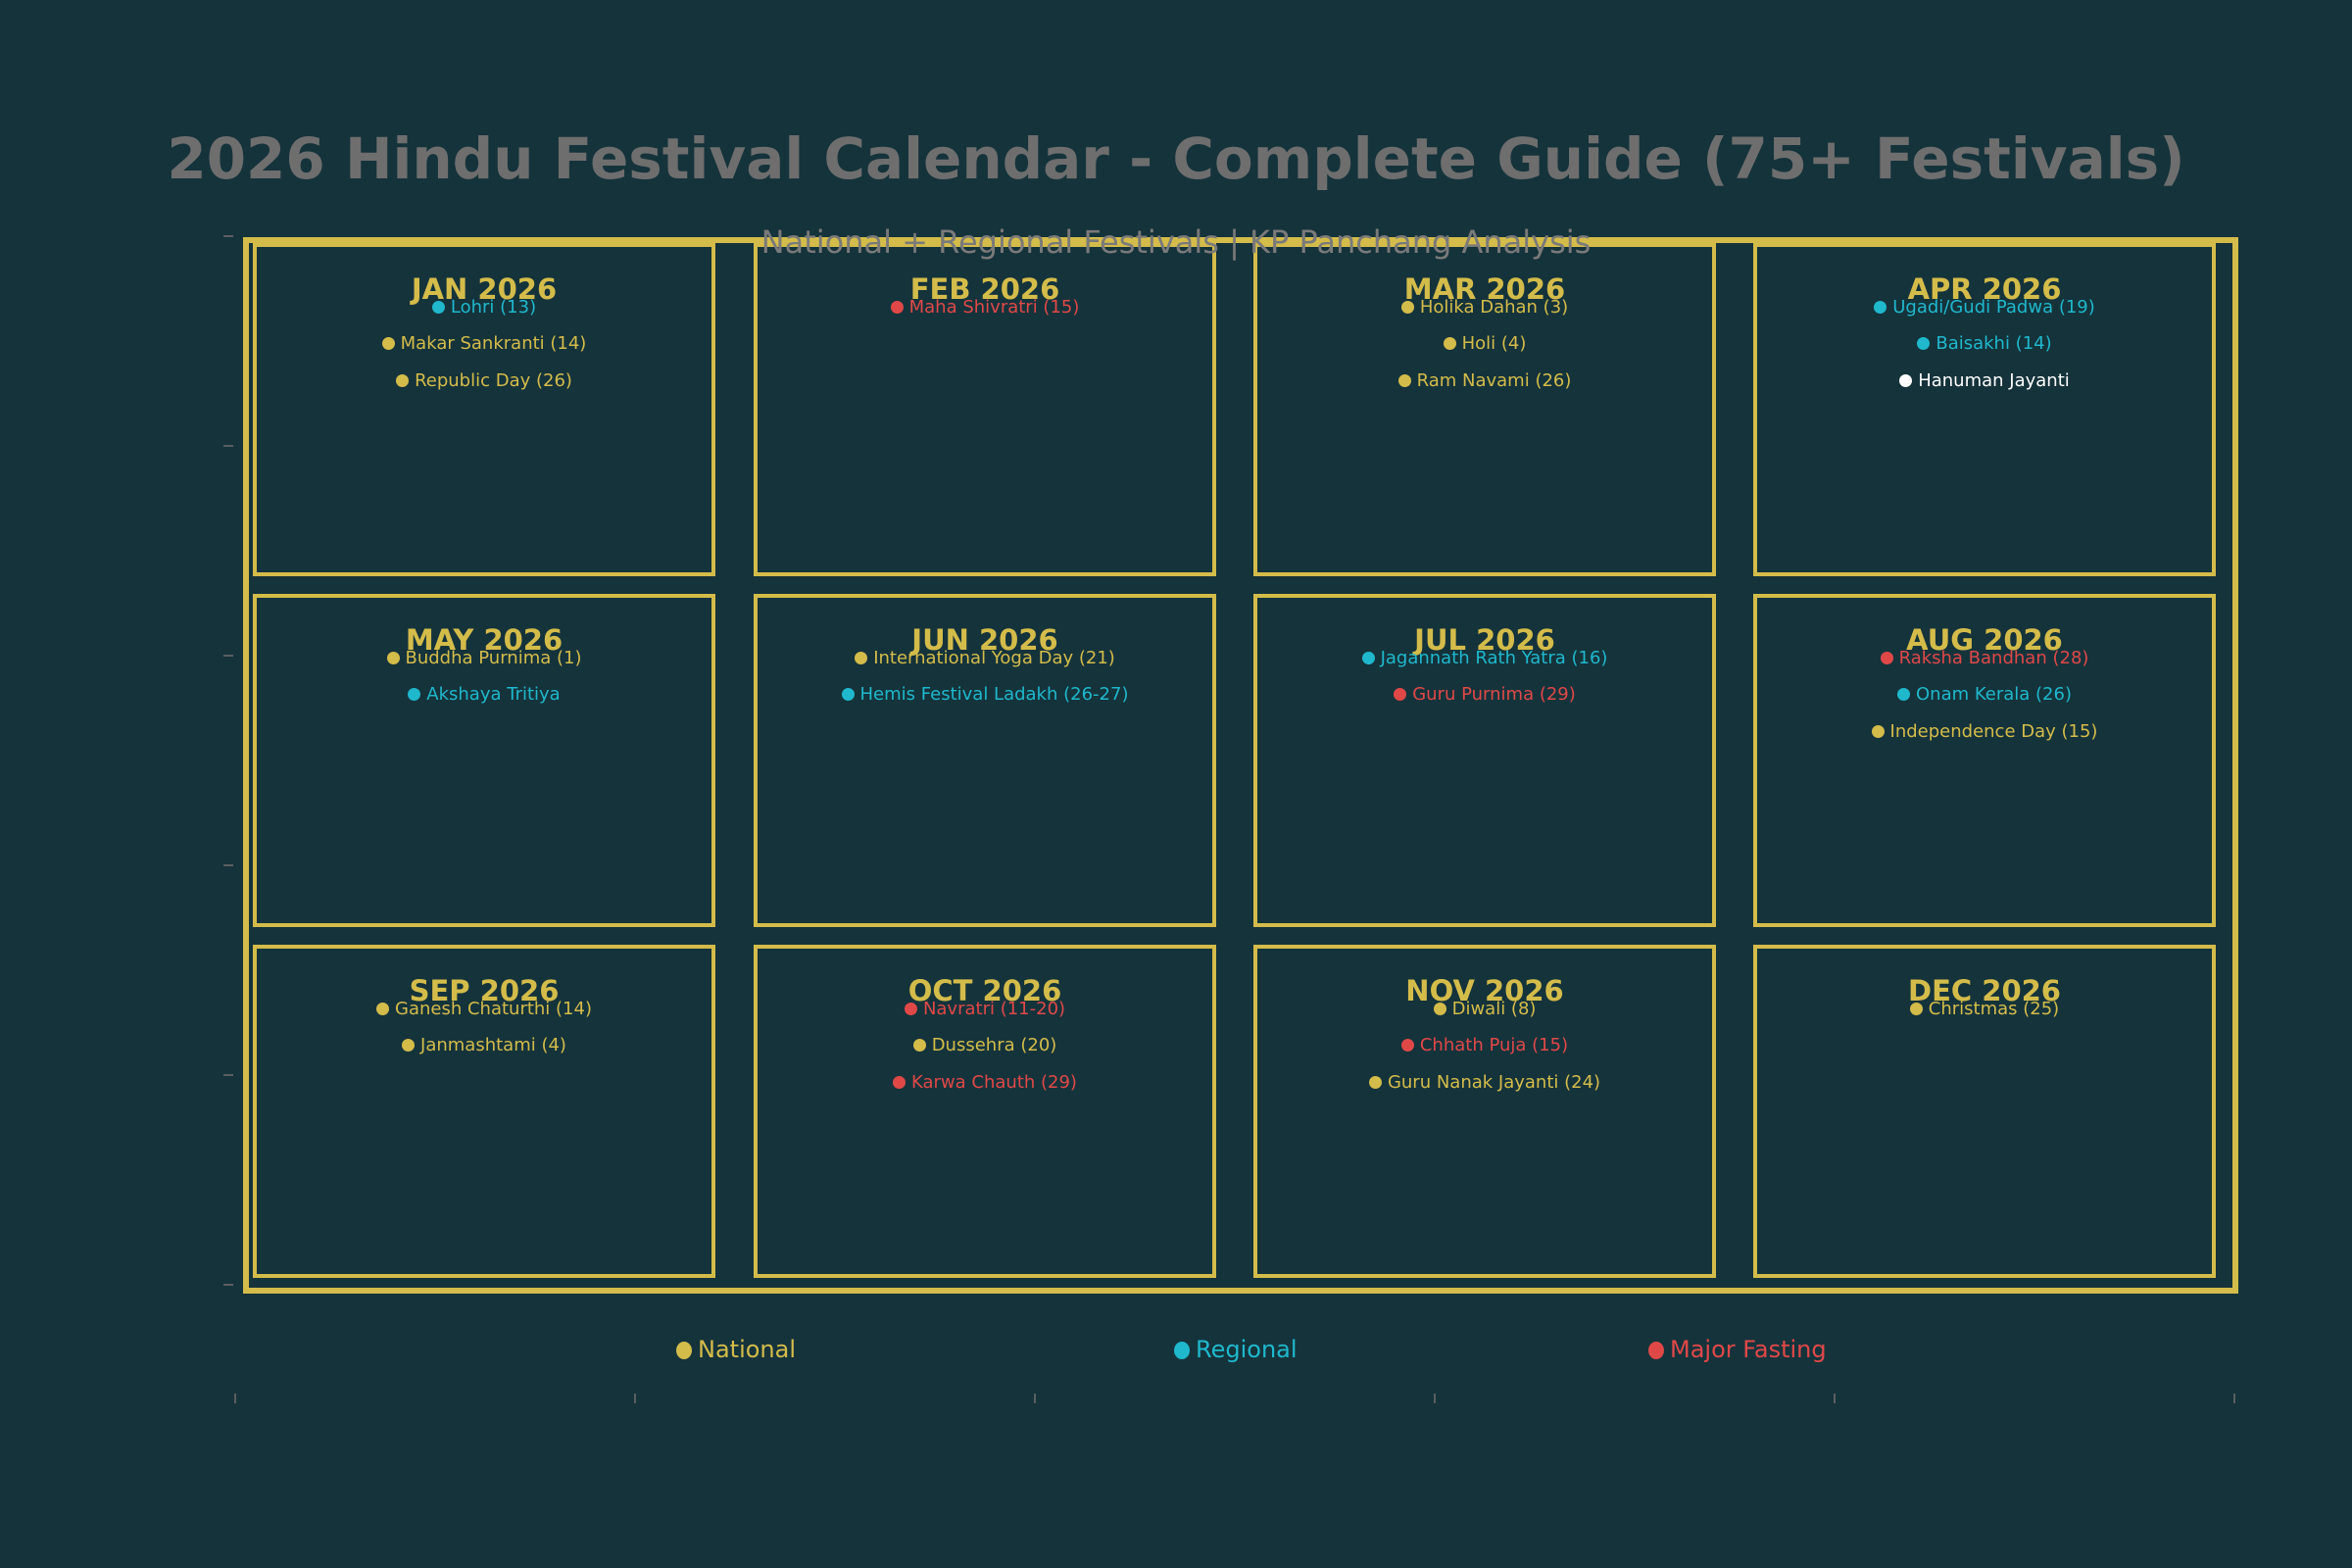 The width and height of the screenshot is (2352, 1568). I want to click on festival-item: Buddha Purnima (1), so click(484, 658).